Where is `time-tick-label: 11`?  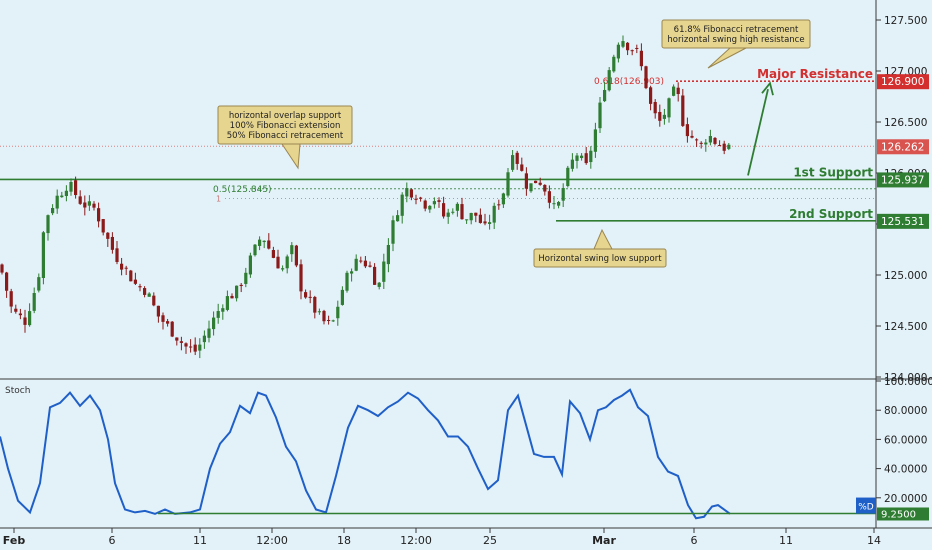
time-tick-label: 11 is located at coordinates (786, 540).